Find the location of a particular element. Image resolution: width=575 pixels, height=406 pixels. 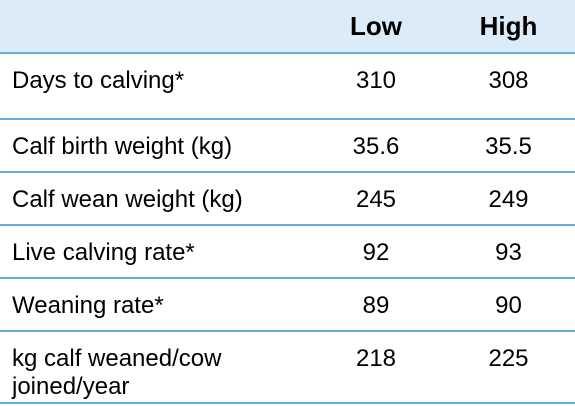

cell-low: 35.6 is located at coordinates (376, 146).